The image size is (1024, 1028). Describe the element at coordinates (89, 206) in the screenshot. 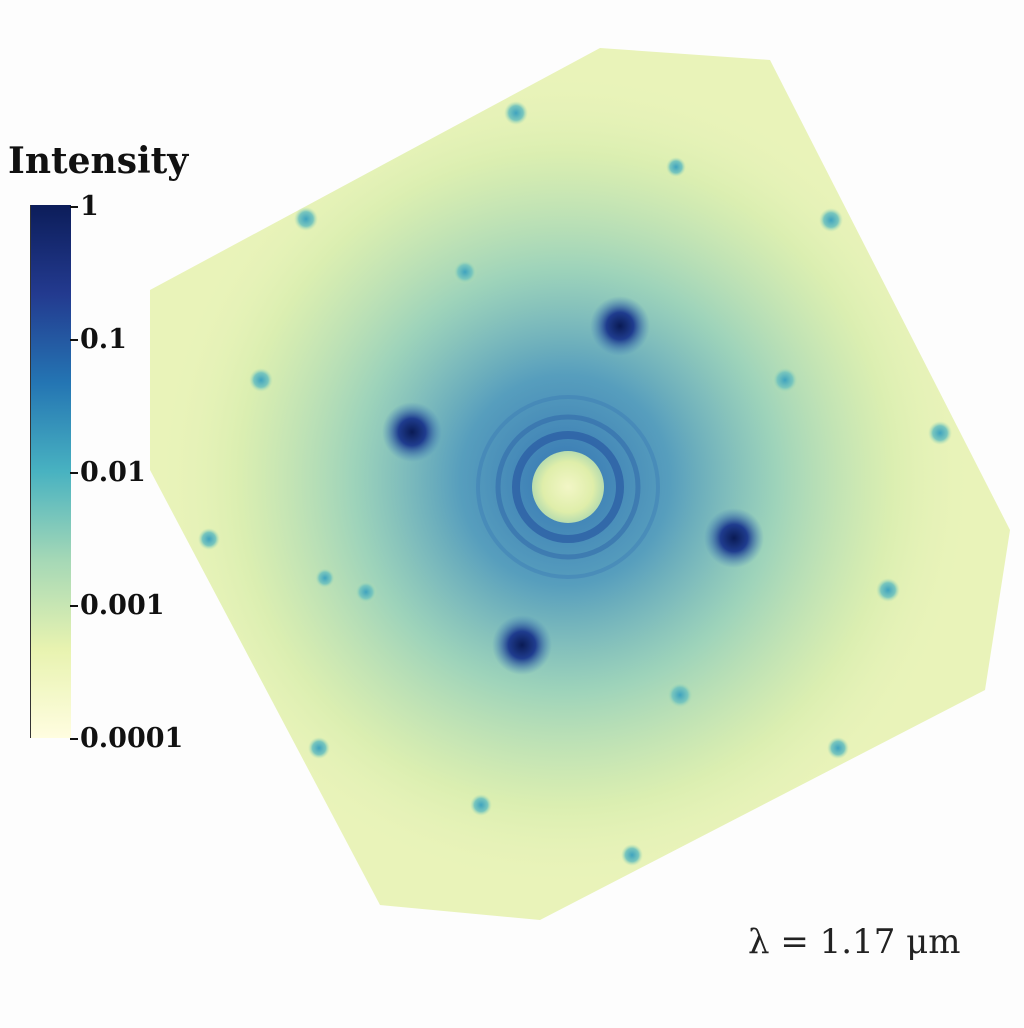

I see `colorbar-tick-label: 1` at that location.